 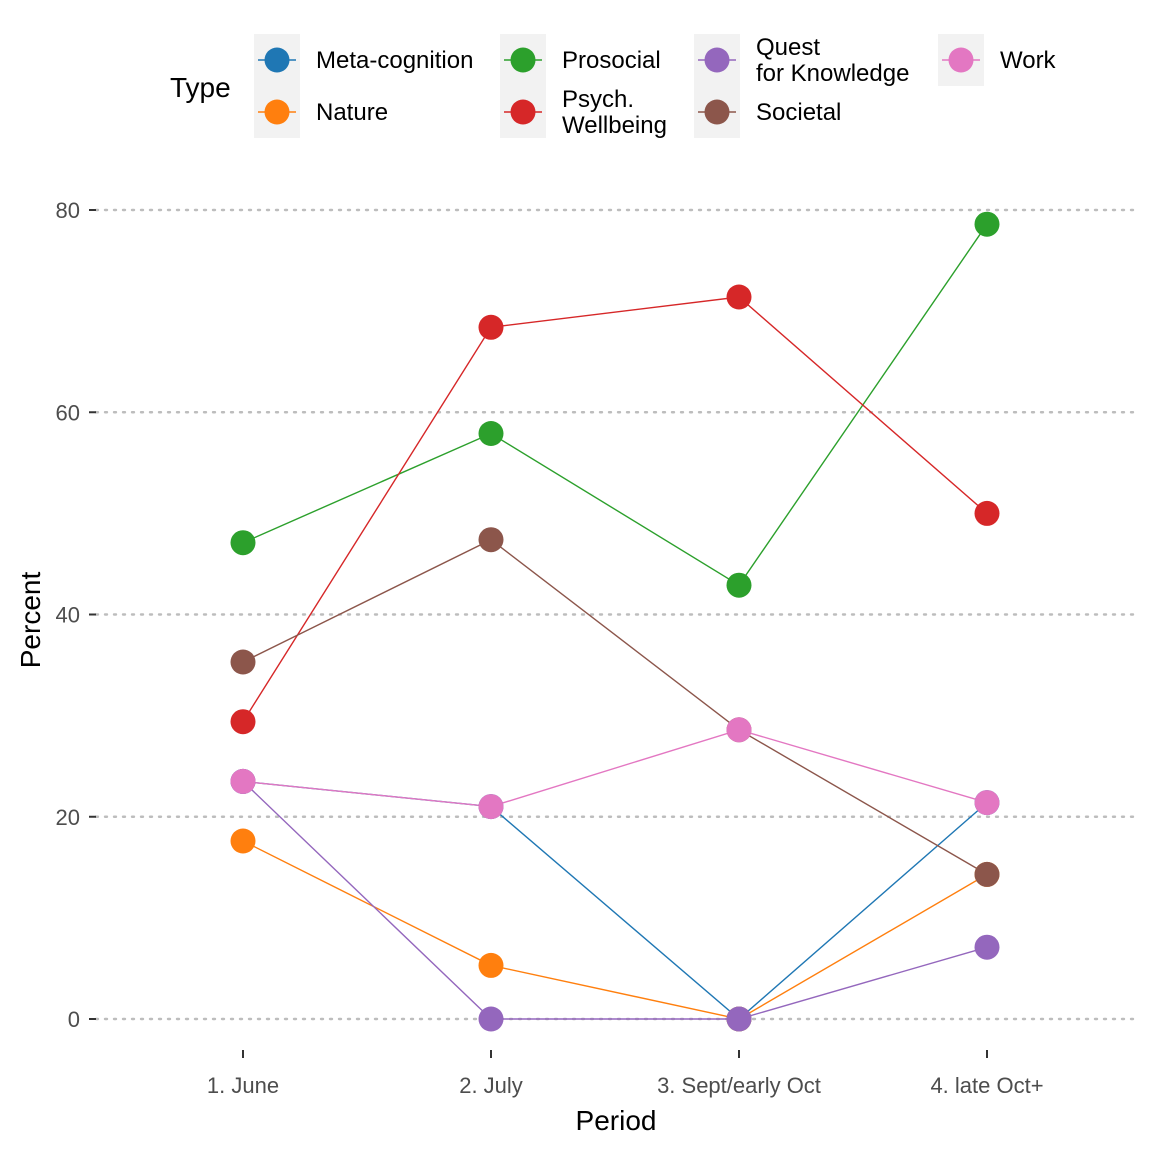 What do you see at coordinates (491, 1085) in the screenshot?
I see `x-tick-label-2: 2. July` at bounding box center [491, 1085].